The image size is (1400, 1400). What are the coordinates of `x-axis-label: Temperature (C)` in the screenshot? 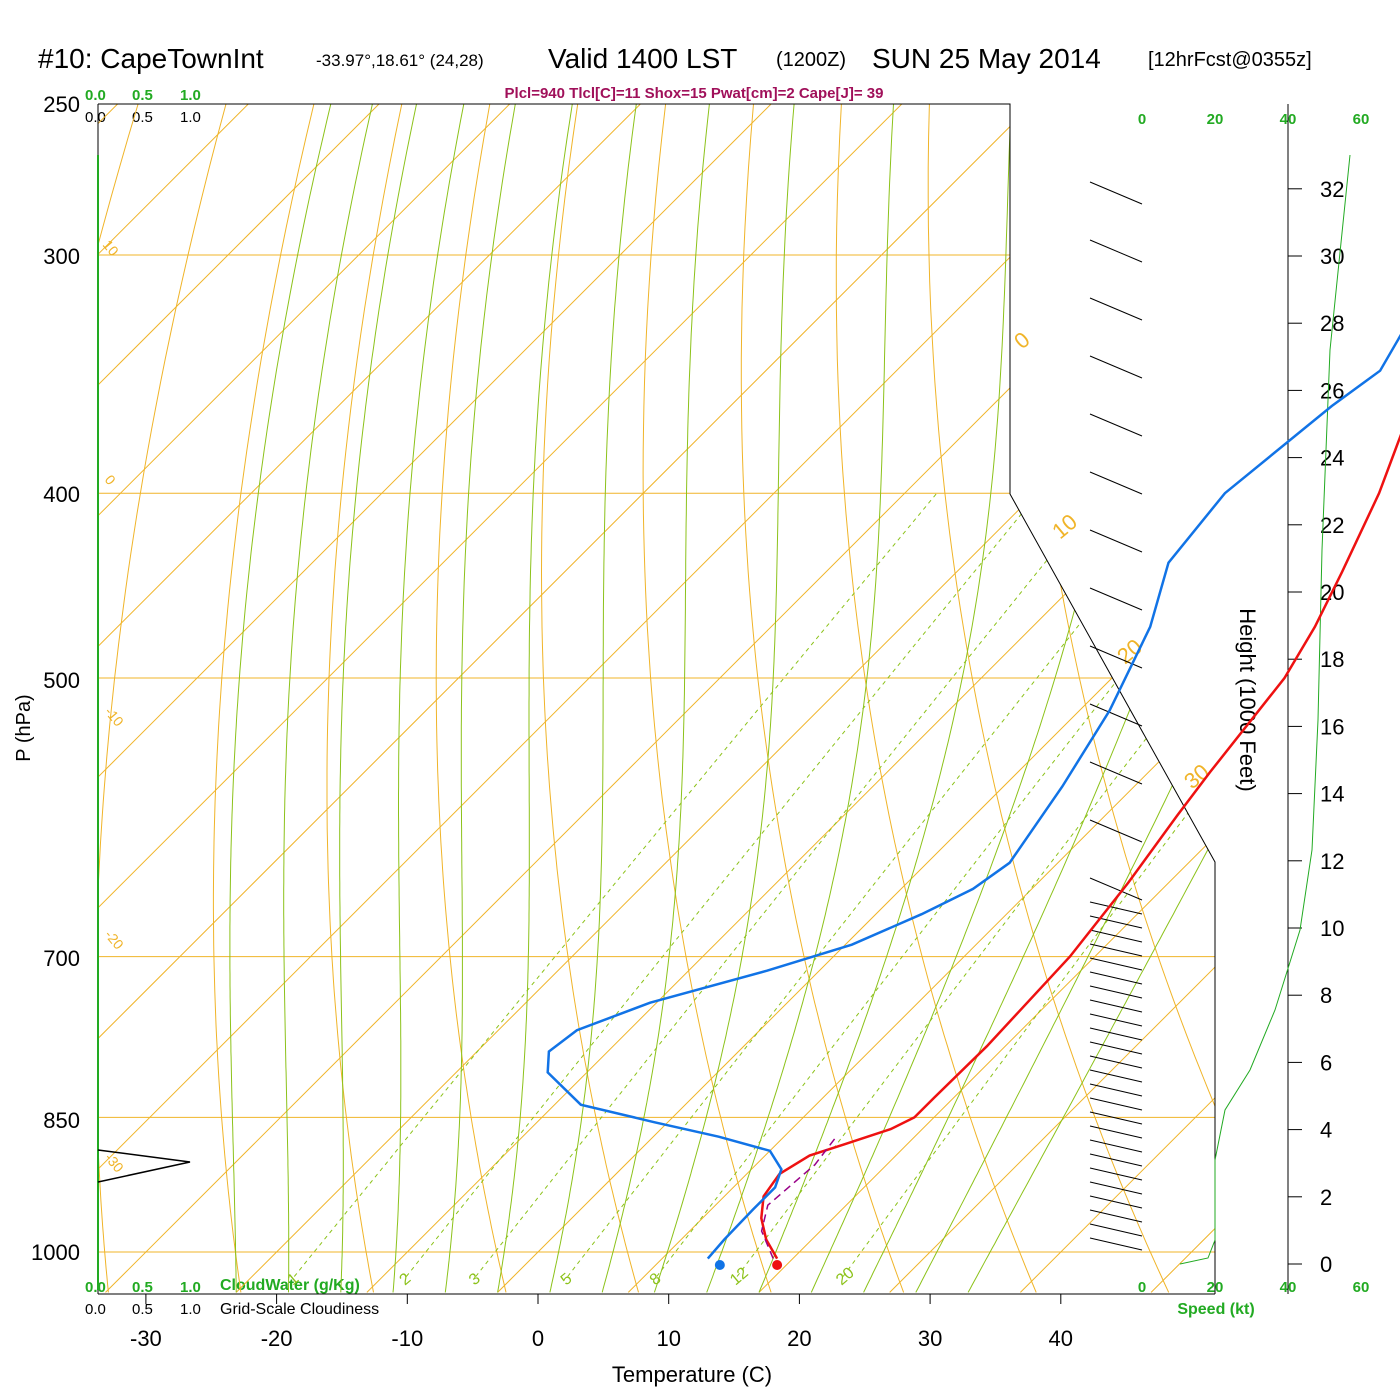 It's located at (692, 1374).